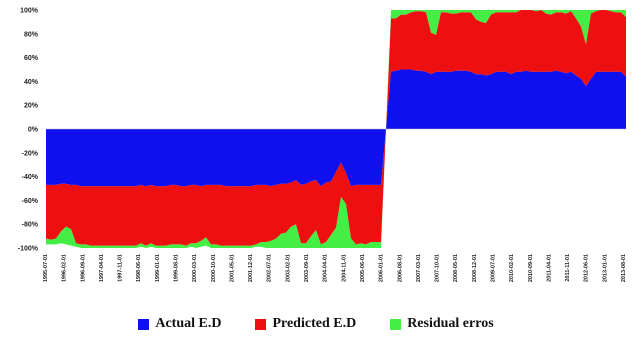 The image size is (632, 343). I want to click on x-tick-label: 2012-06-01, so click(587, 268).